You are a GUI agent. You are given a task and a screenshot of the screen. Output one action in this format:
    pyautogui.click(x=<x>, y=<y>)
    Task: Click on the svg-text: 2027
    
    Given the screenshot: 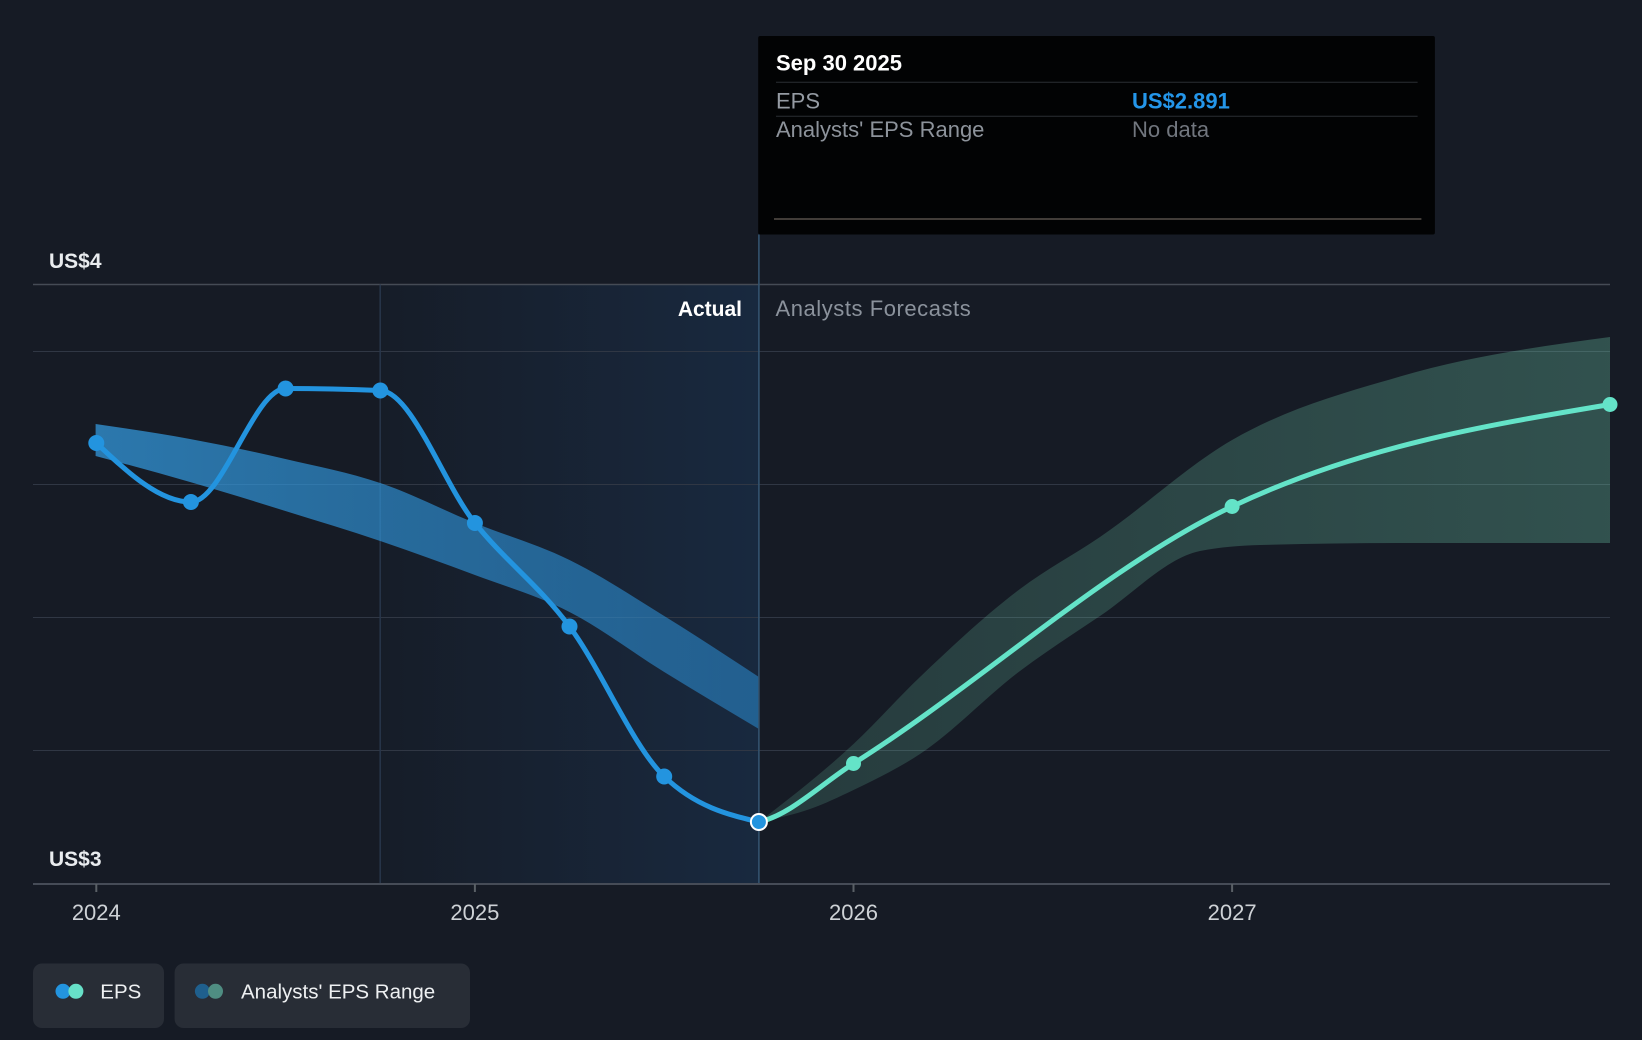 What is the action you would take?
    pyautogui.click(x=1232, y=912)
    